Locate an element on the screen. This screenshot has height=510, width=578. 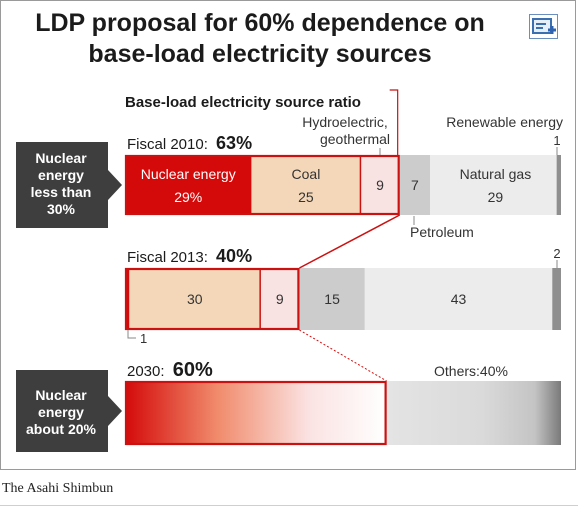
segment-value-label: 29 is located at coordinates (496, 197).